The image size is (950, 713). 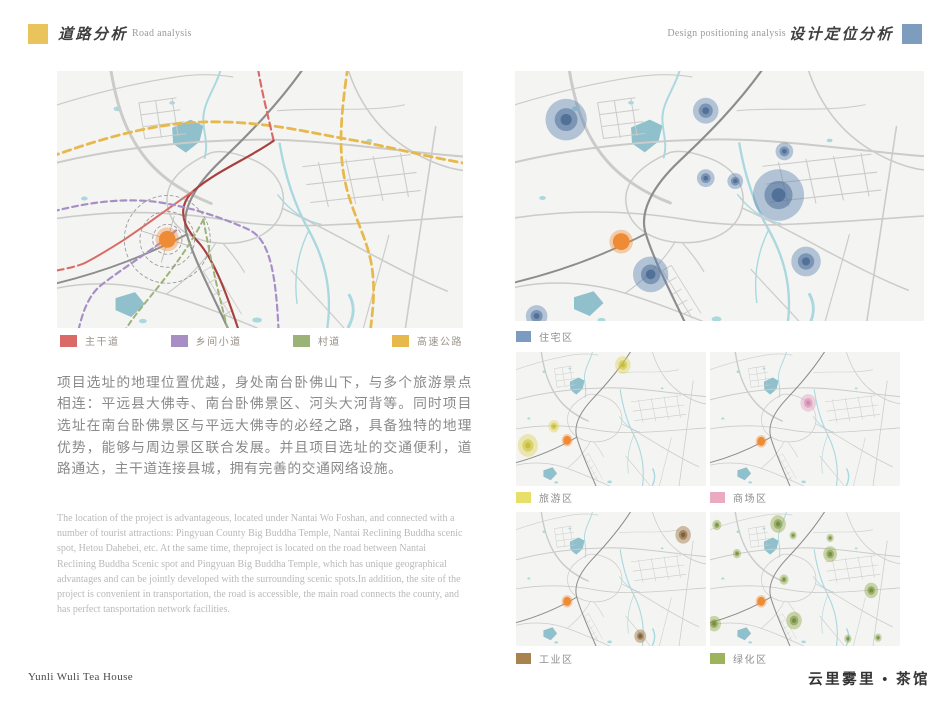 What do you see at coordinates (400, 340) in the screenshot?
I see `highway-swatch` at bounding box center [400, 340].